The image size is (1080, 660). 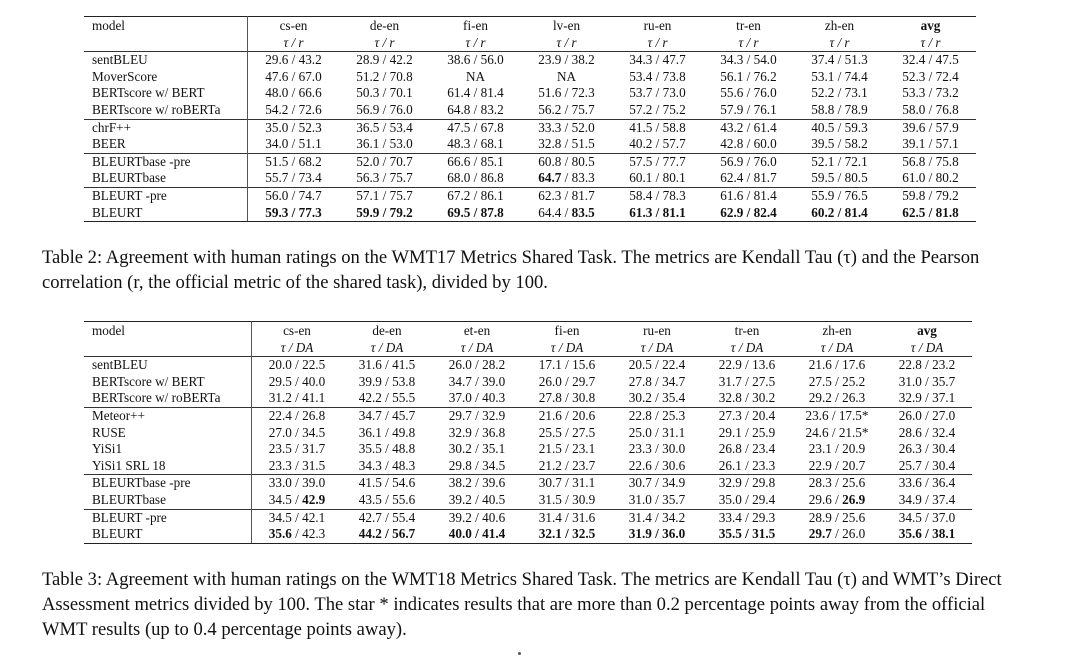 I want to click on row-model-name: sentBLEU, so click(x=166, y=60).